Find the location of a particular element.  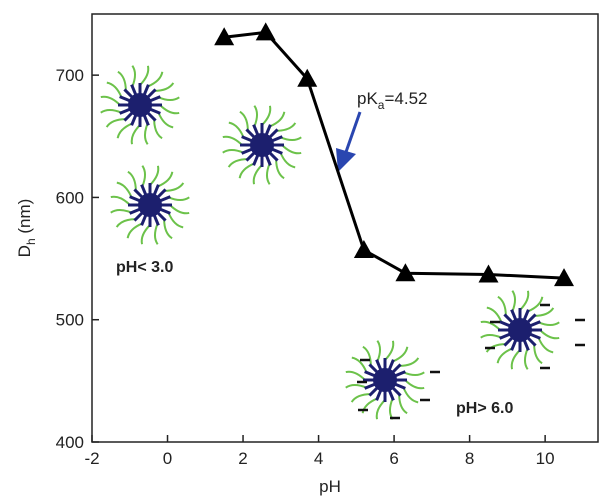

y-axis-label: Dh (nm) is located at coordinates (26, 228).